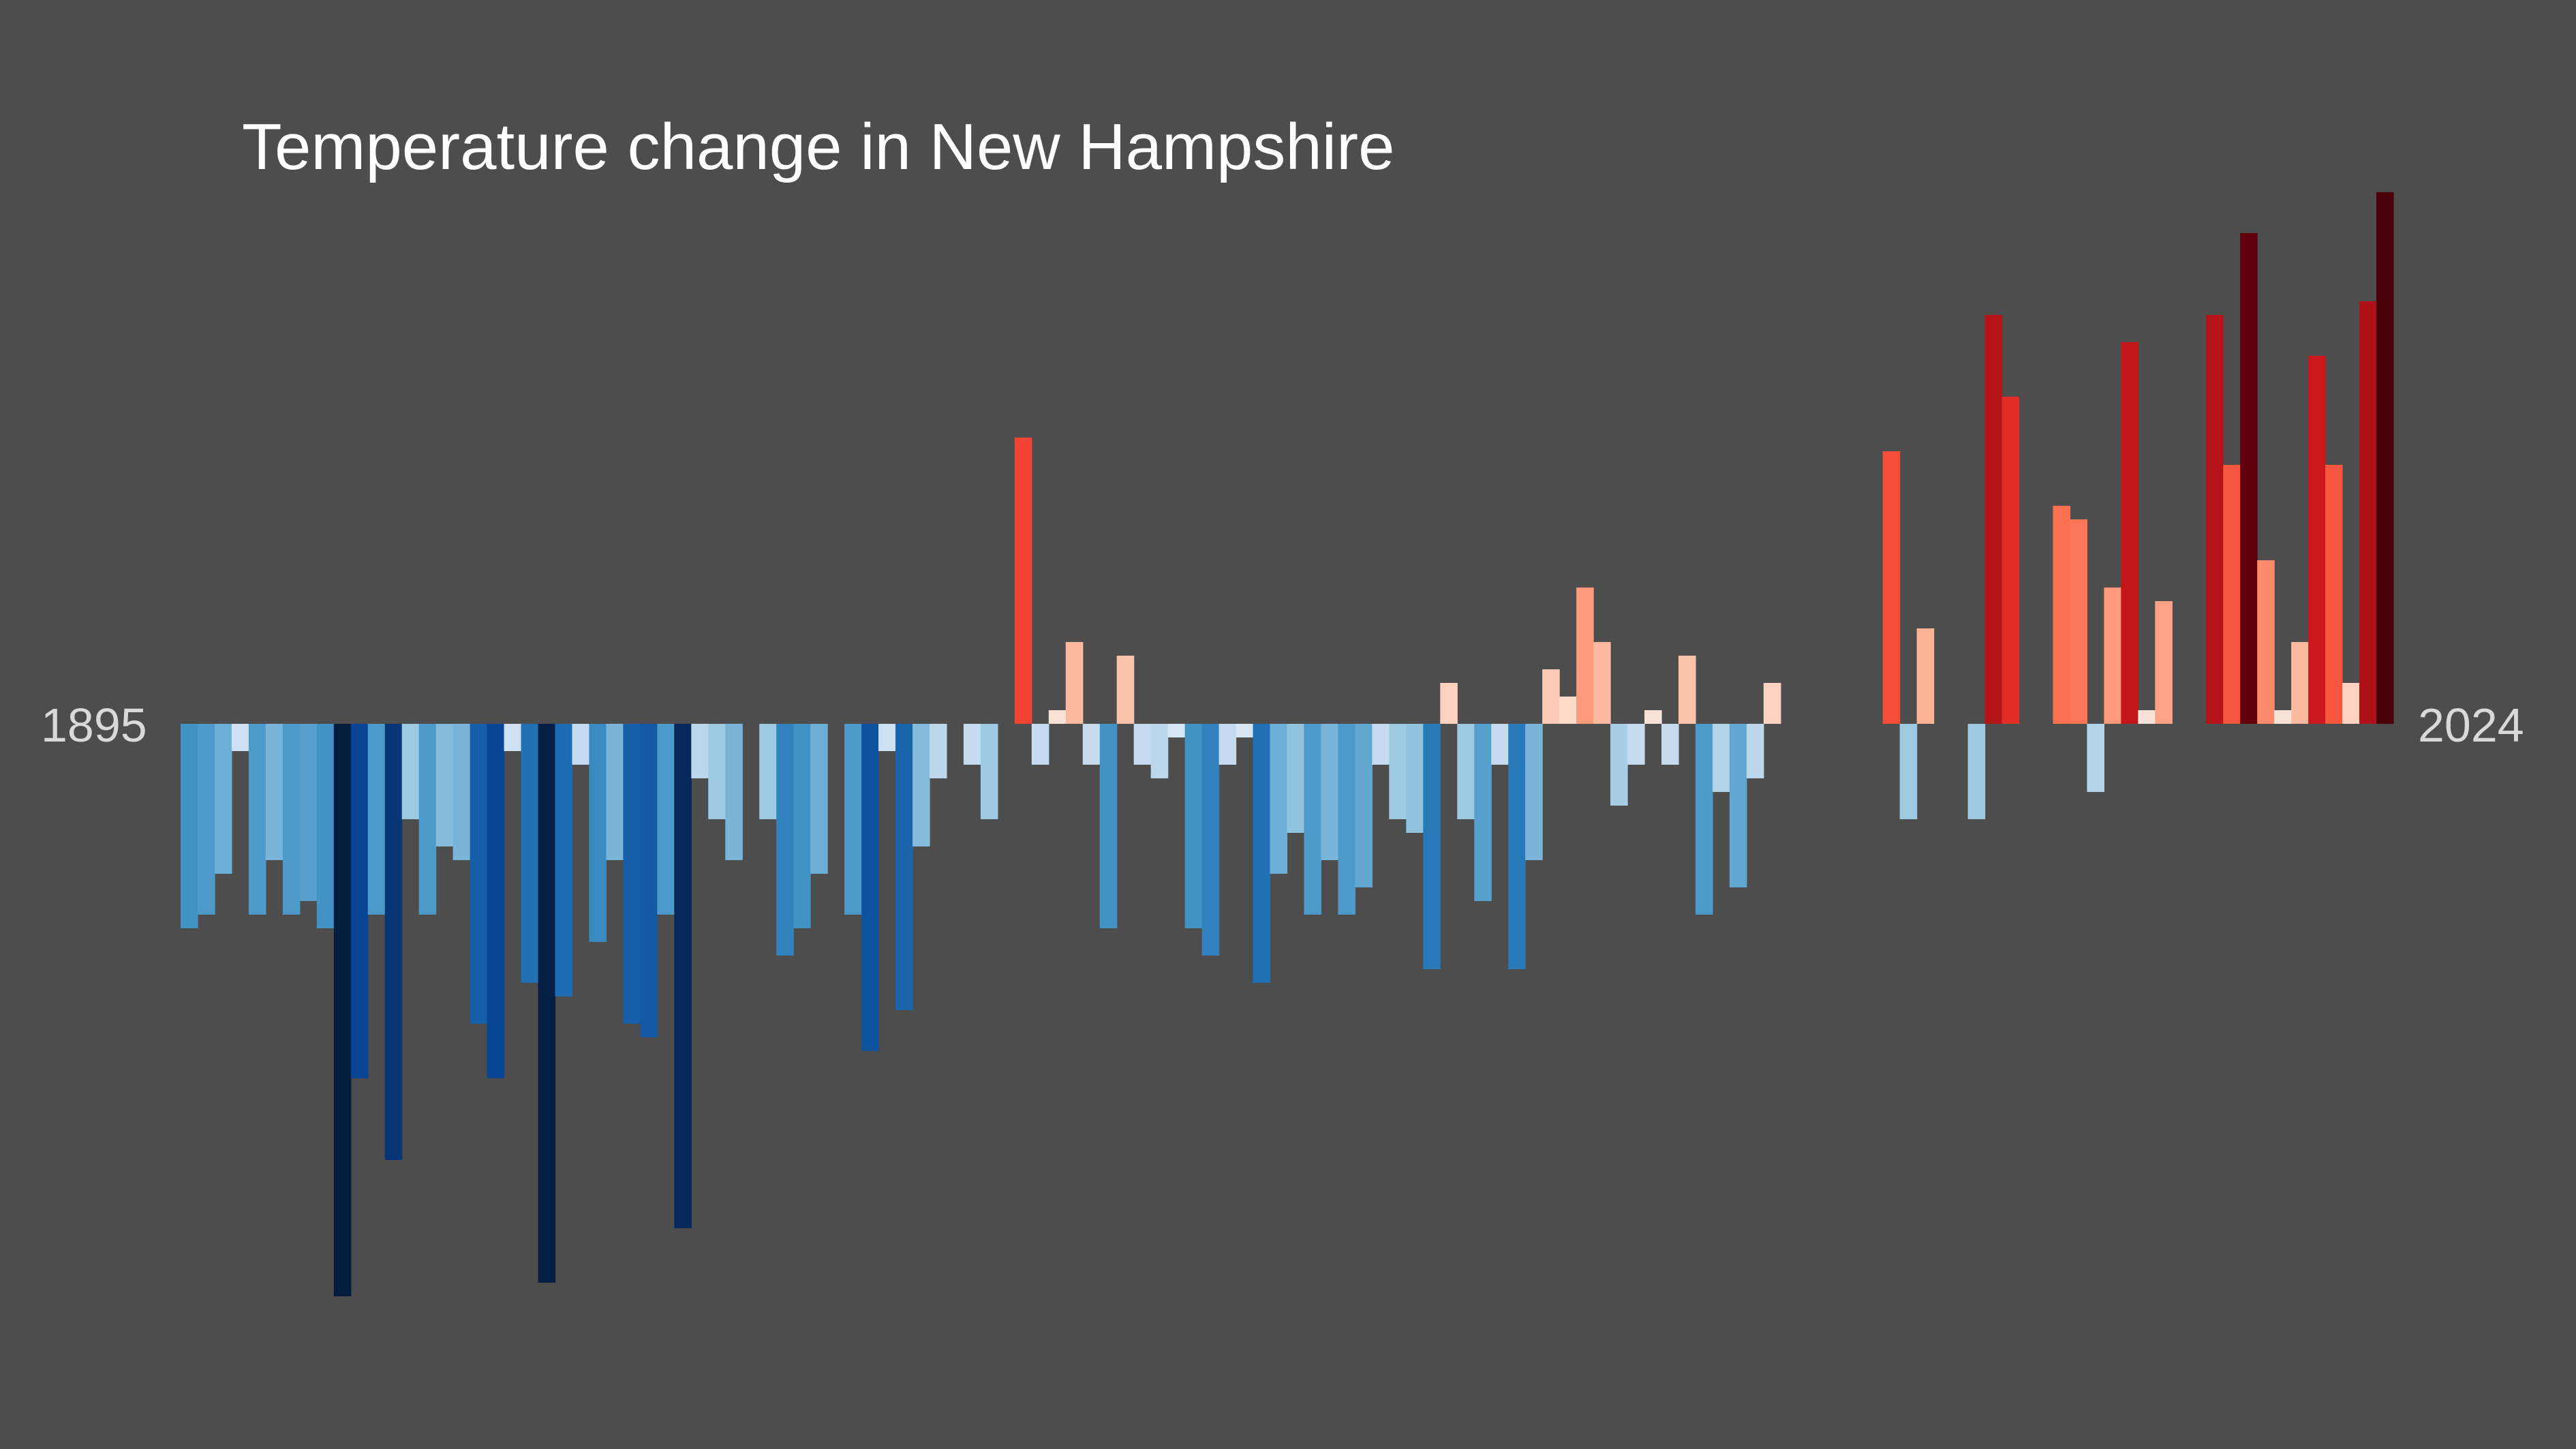 The image size is (2576, 1449). What do you see at coordinates (1704, 819) in the screenshot?
I see `bar-1984` at bounding box center [1704, 819].